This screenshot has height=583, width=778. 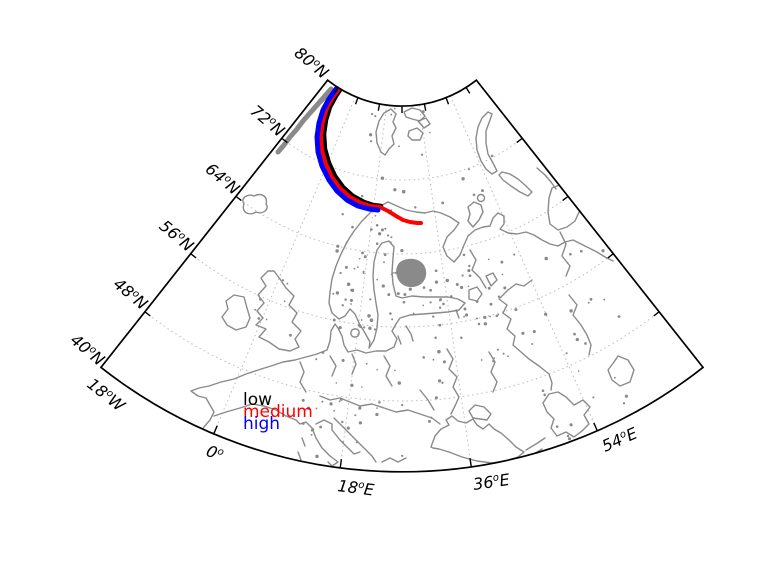 What do you see at coordinates (268, 120) in the screenshot?
I see `lat-label-72n: 72oN` at bounding box center [268, 120].